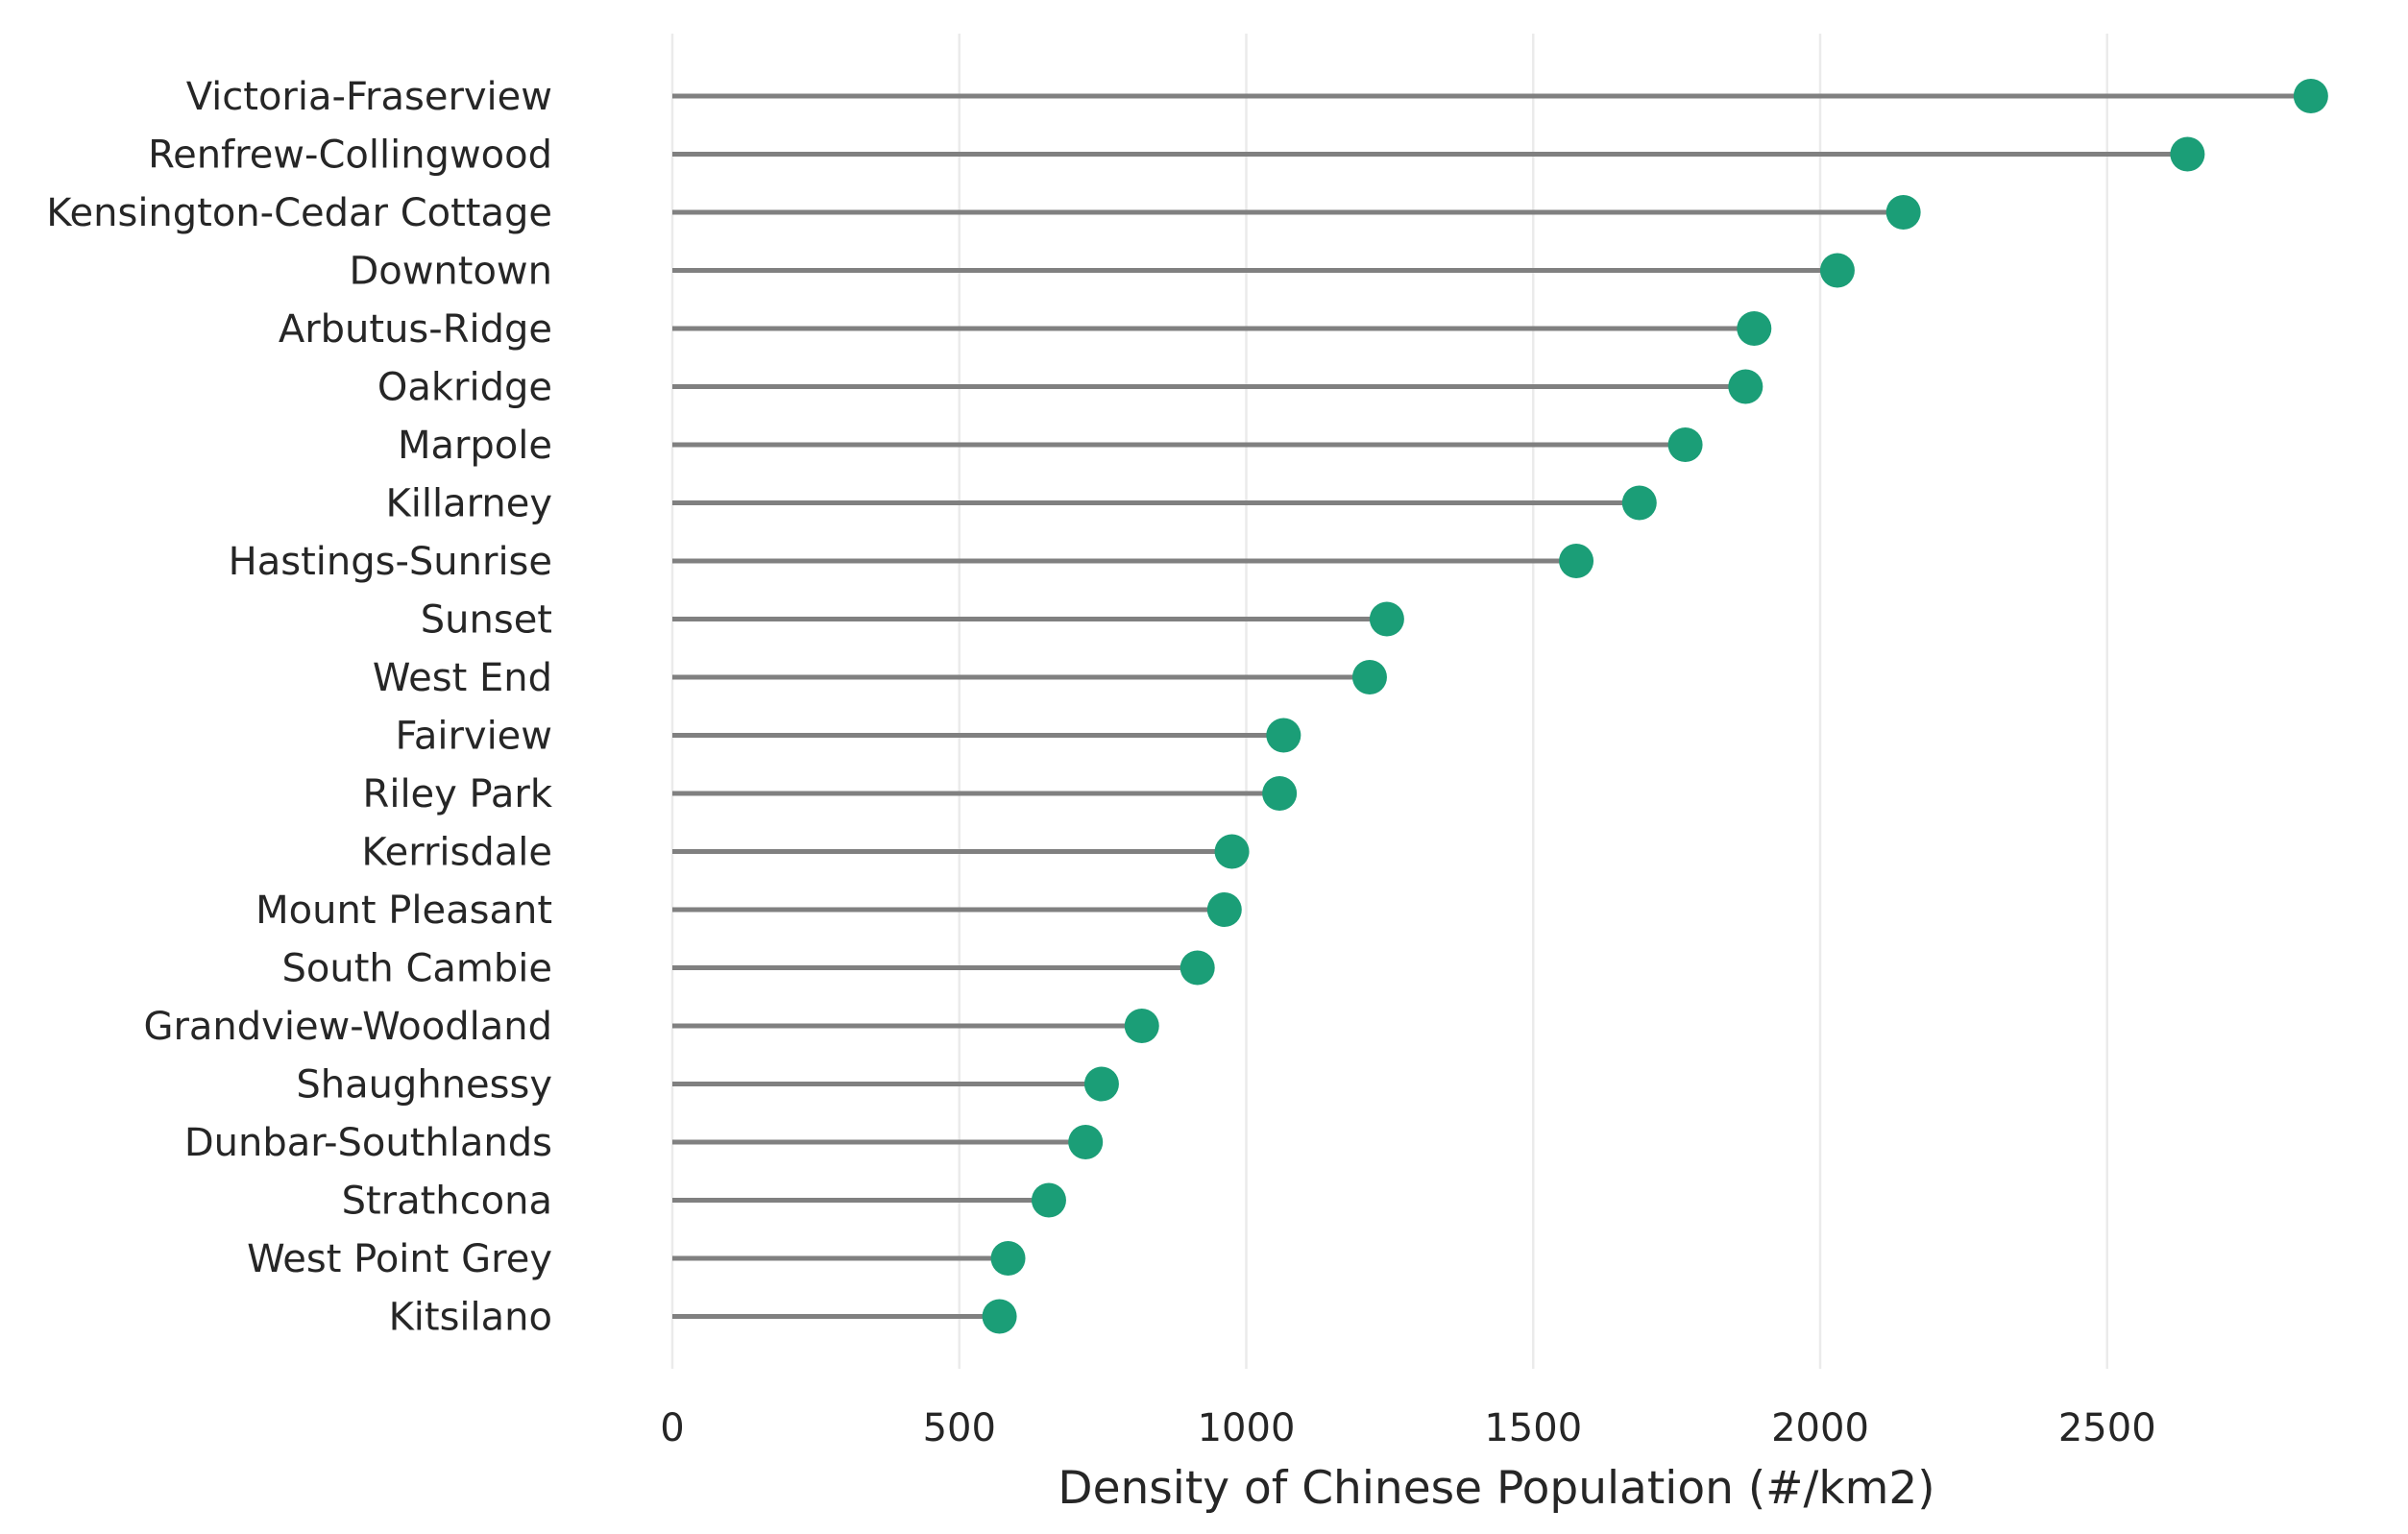 The height and width of the screenshot is (1534, 2408). What do you see at coordinates (1533, 1428) in the screenshot?
I see `x-tick-label: 1500` at bounding box center [1533, 1428].